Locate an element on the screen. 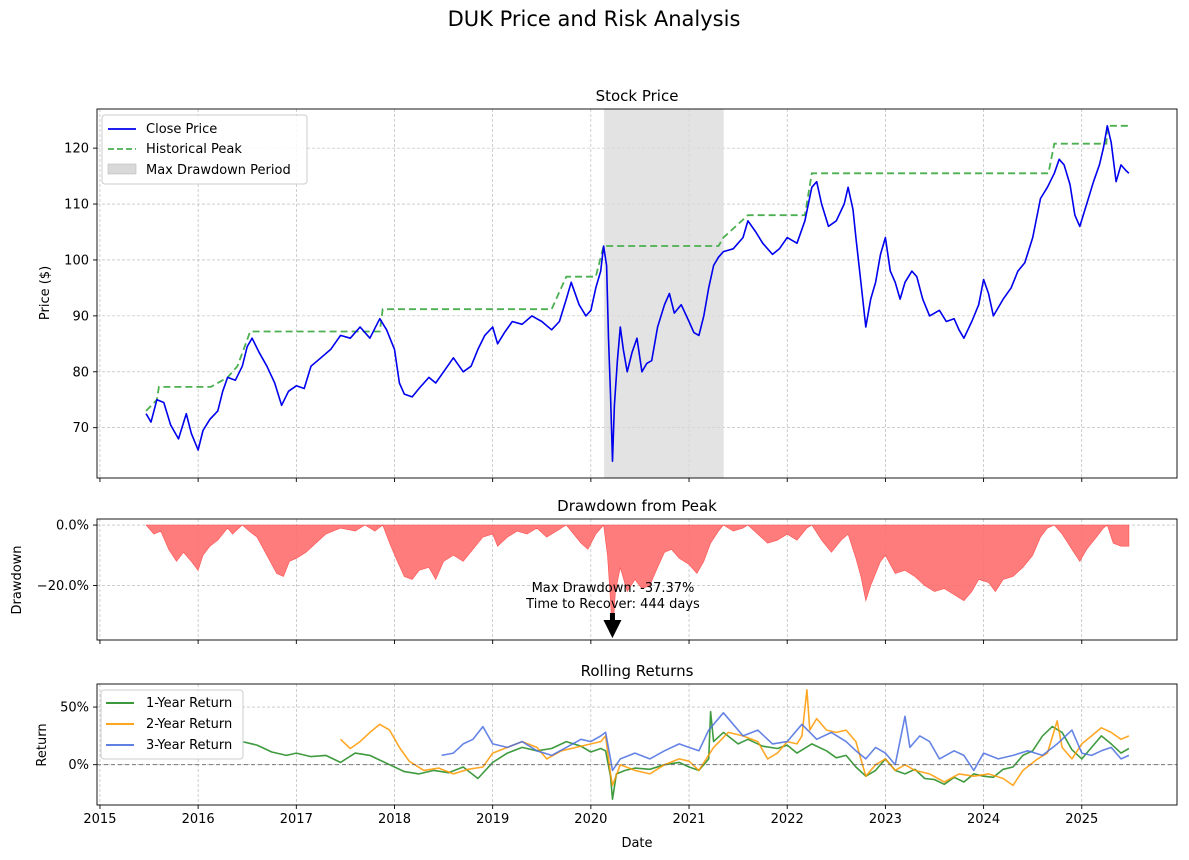 The height and width of the screenshot is (860, 1189). rolling-returns-title: Rolling Returns is located at coordinates (637, 671).